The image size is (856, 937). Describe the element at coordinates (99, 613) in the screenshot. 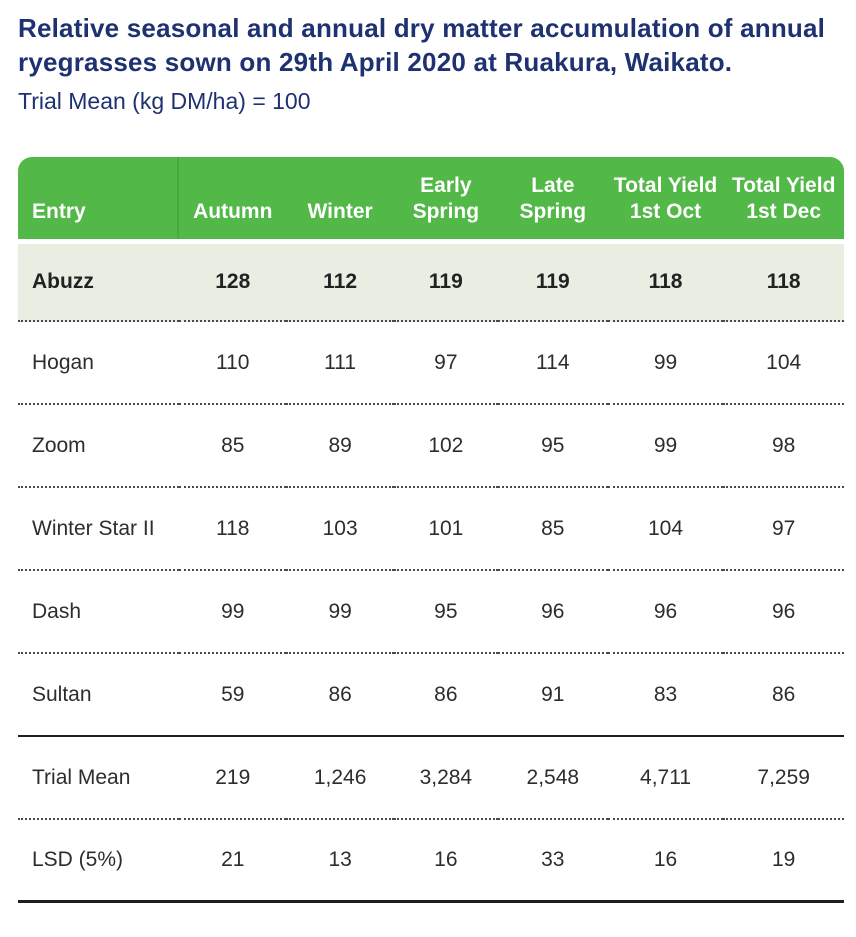

I see `row-label: Dash` at that location.